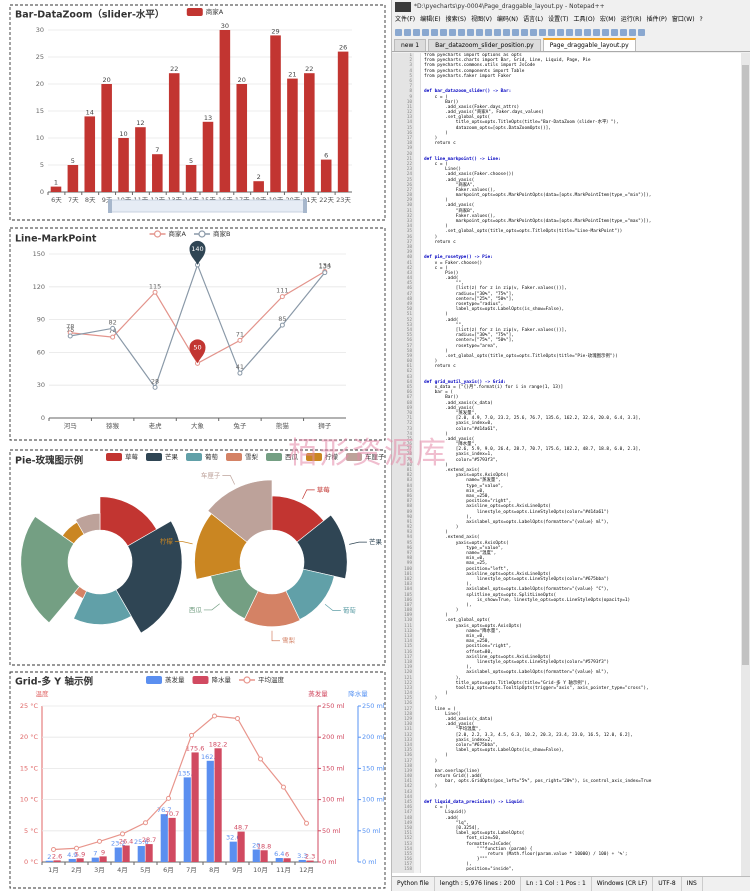  I want to click on code-line: 144, so click(566, 797).